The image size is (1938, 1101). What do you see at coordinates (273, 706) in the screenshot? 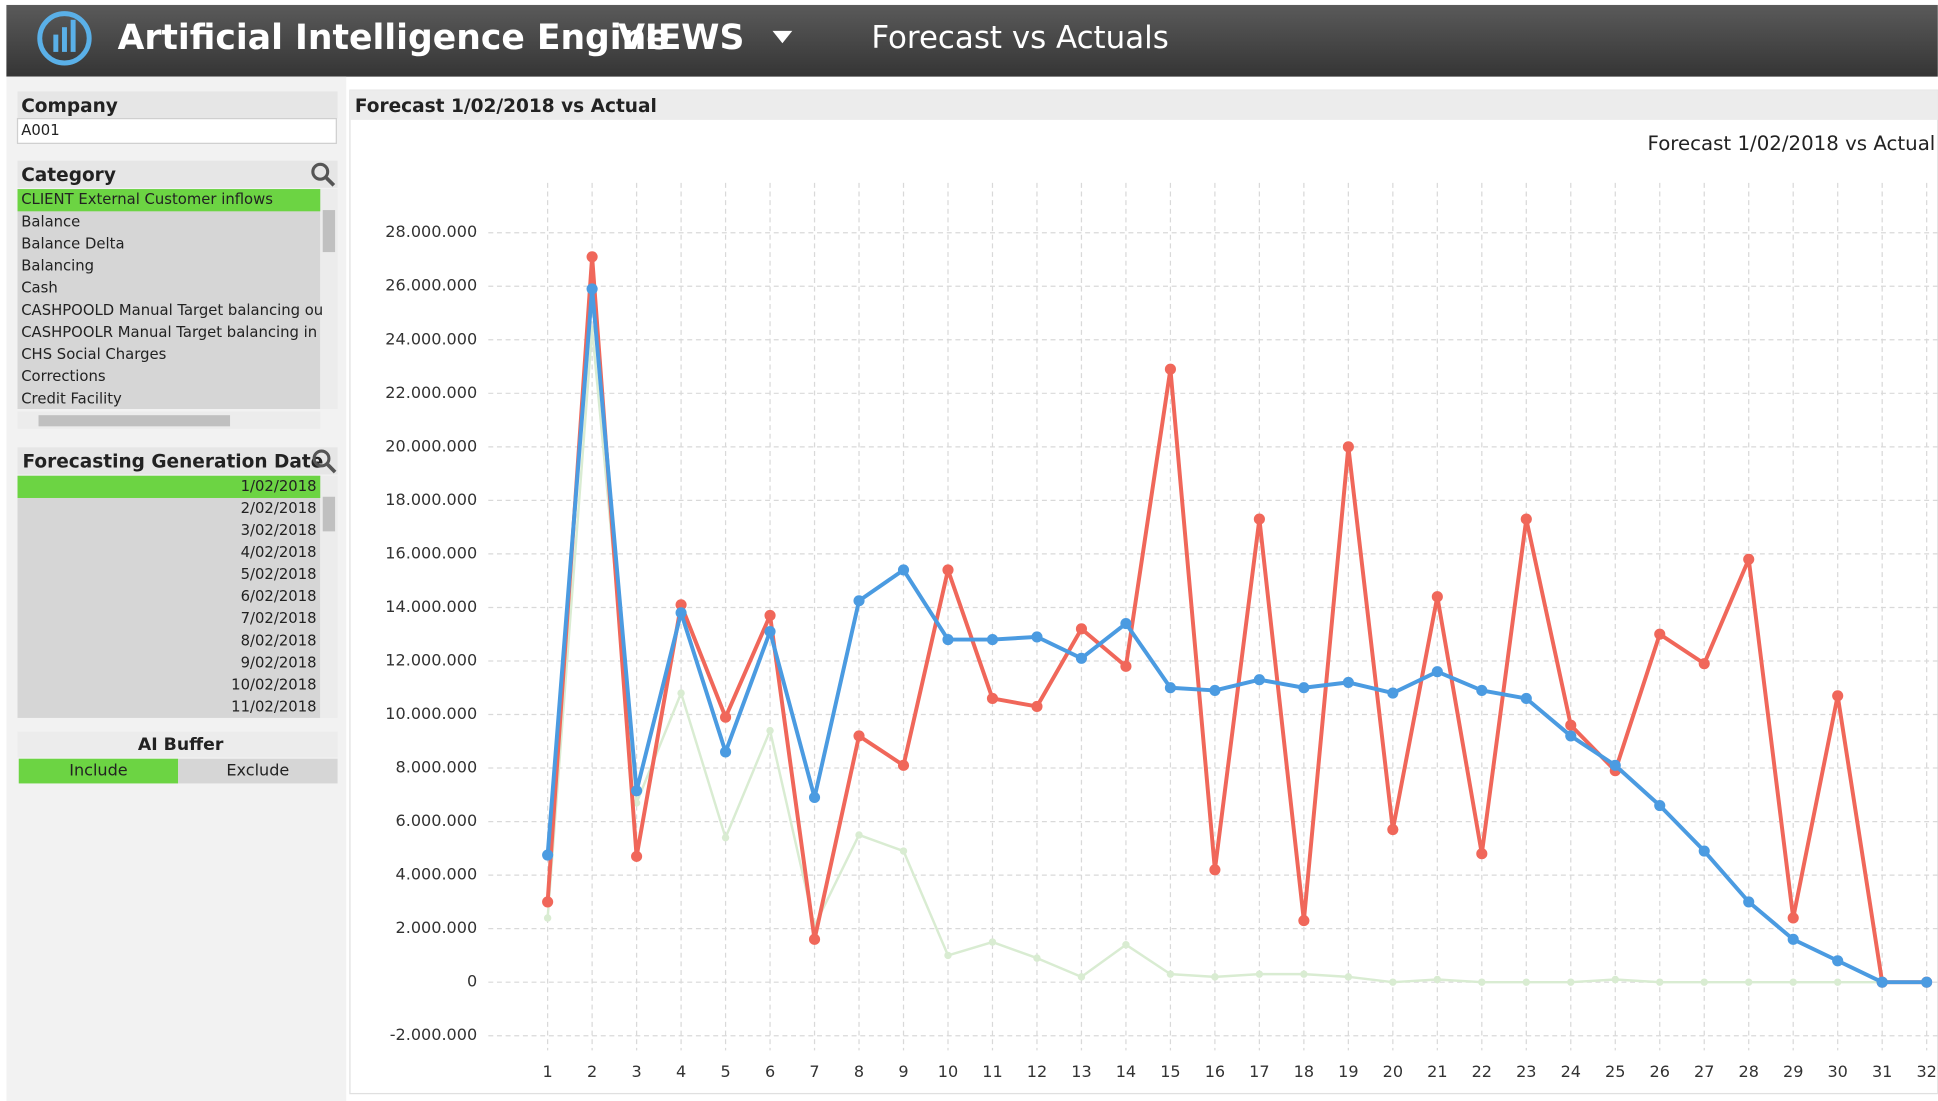
I see `date-item: 11/02/2018` at bounding box center [273, 706].